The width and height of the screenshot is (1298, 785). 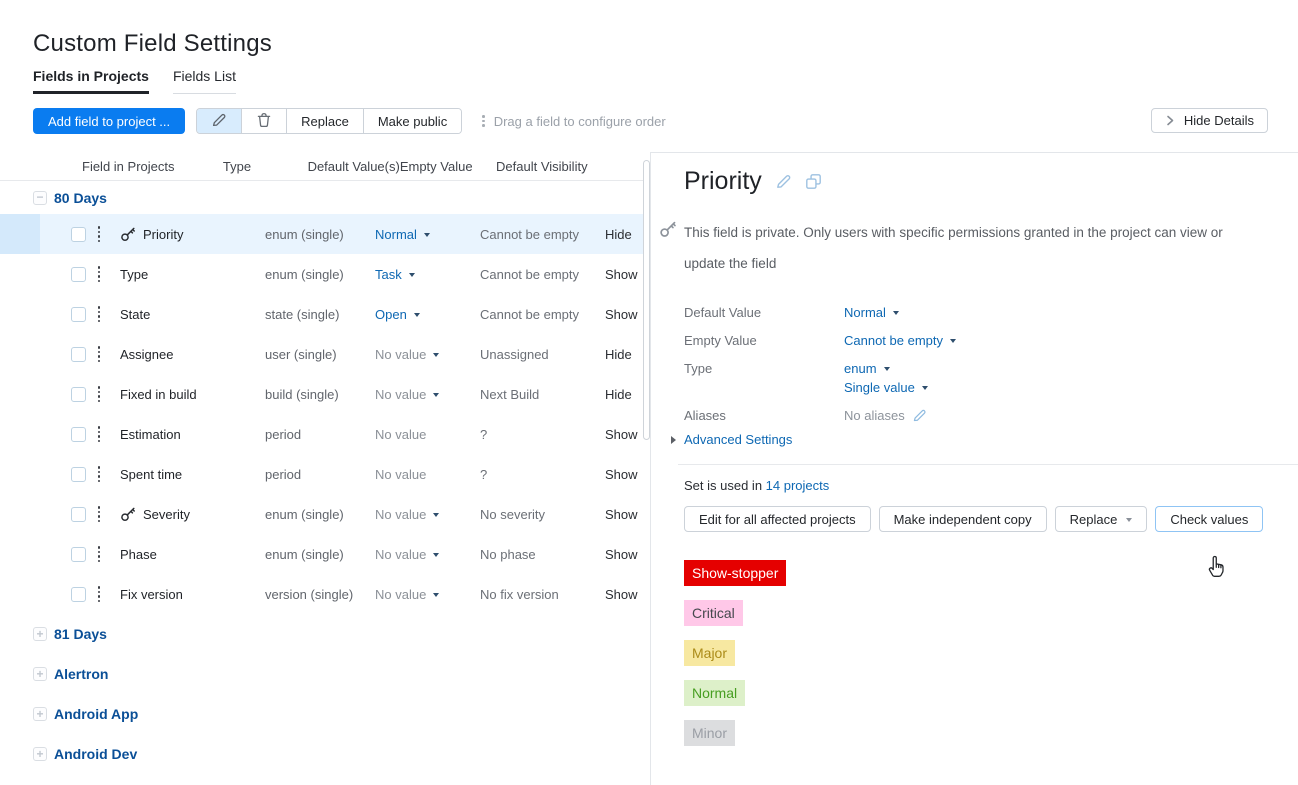 What do you see at coordinates (867, 368) in the screenshot?
I see `type-dropdown: enum` at bounding box center [867, 368].